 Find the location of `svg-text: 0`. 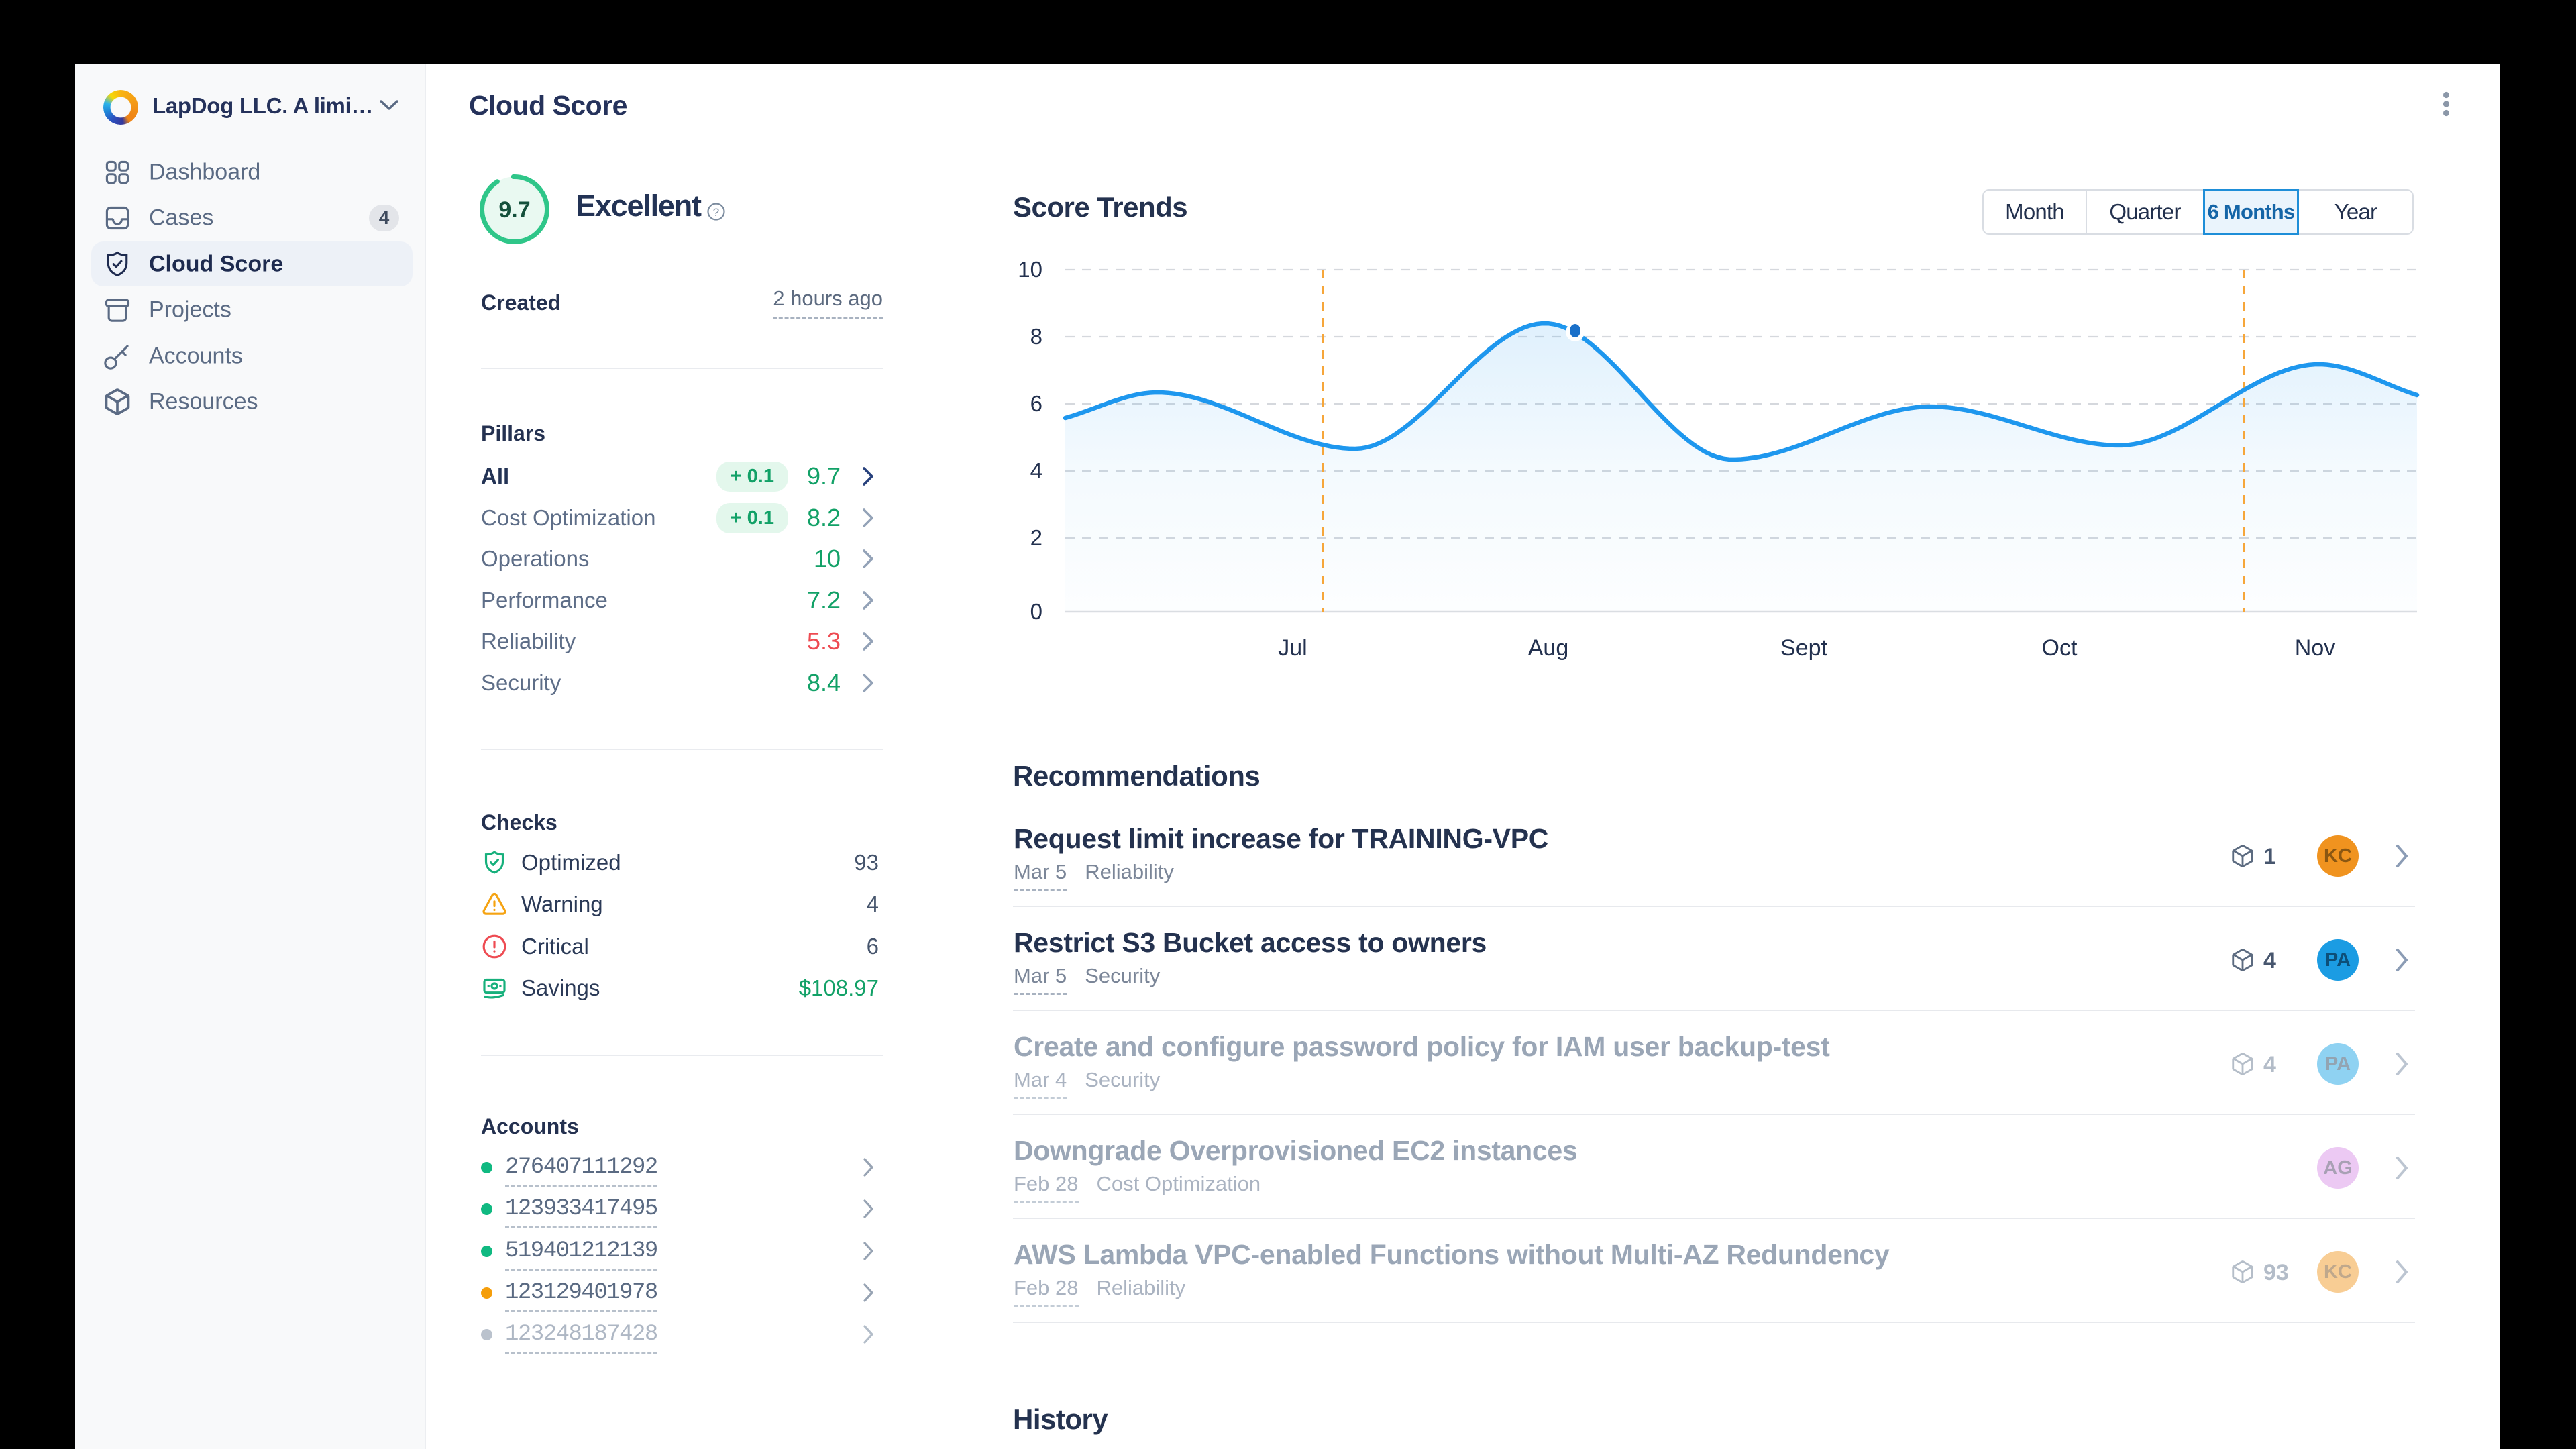

svg-text: 0 is located at coordinates (1036, 611).